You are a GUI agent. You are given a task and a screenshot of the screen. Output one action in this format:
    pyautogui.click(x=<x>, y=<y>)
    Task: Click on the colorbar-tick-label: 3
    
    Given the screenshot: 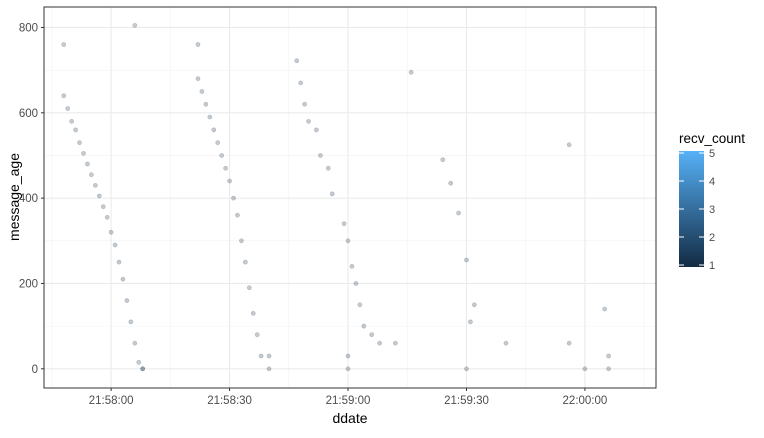 What is the action you would take?
    pyautogui.click(x=712, y=210)
    